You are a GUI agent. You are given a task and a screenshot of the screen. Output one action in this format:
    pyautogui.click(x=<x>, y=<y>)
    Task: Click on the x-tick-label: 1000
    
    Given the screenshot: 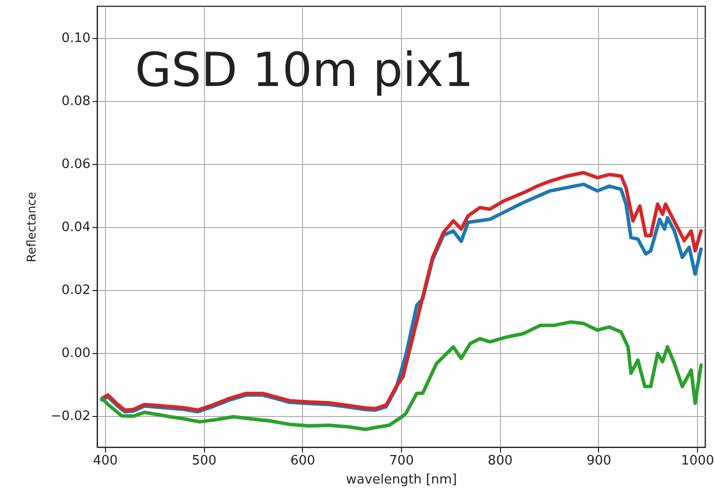 What is the action you would take?
    pyautogui.click(x=697, y=461)
    